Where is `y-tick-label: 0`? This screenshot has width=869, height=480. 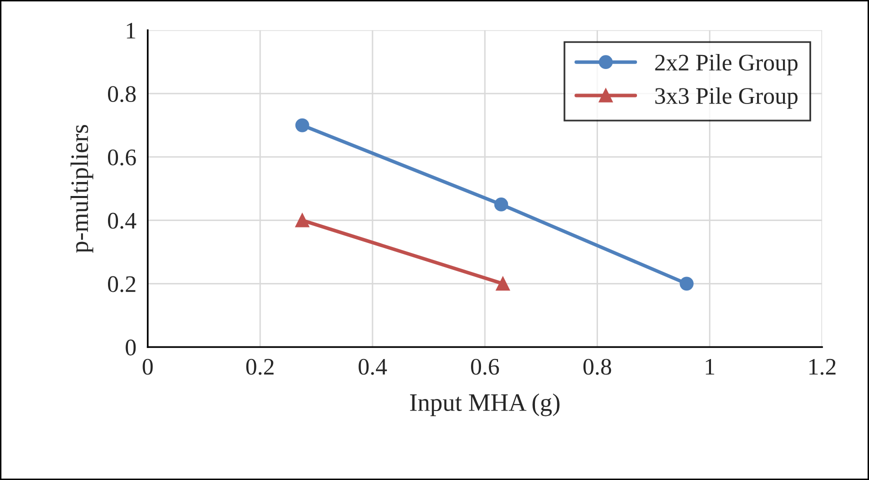 y-tick-label: 0 is located at coordinates (131, 348).